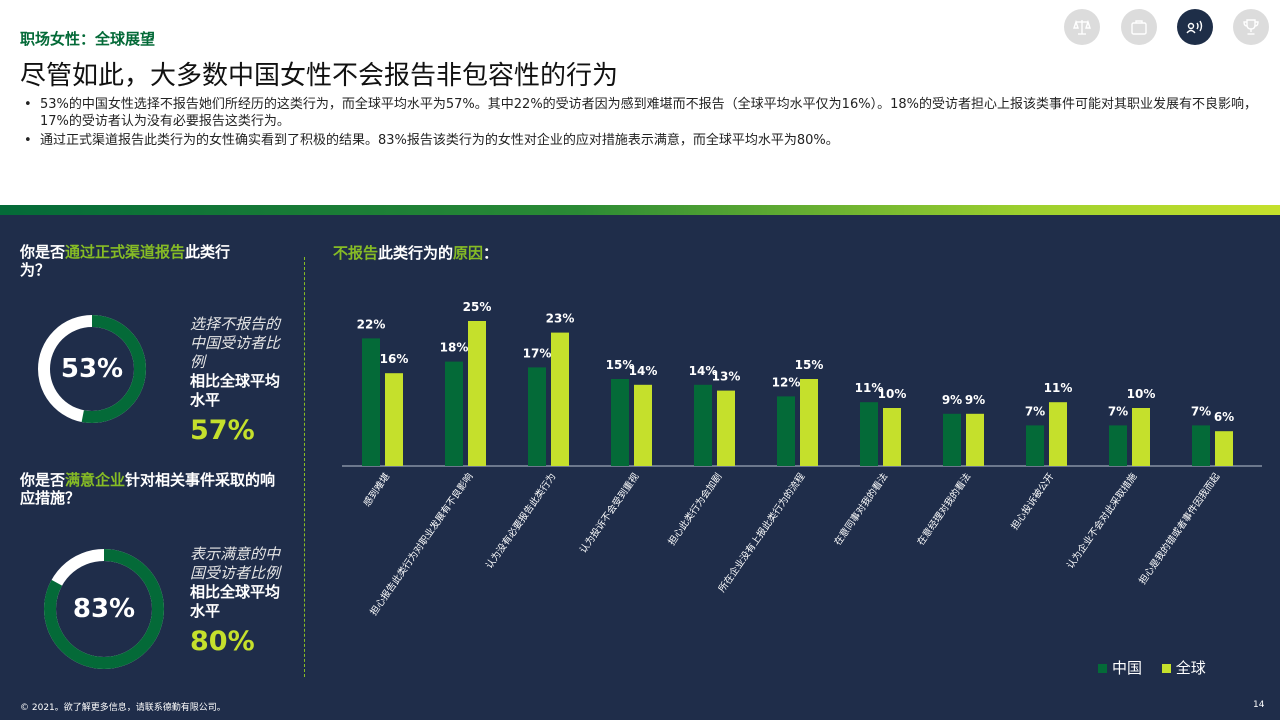 This screenshot has height=720, width=1280. I want to click on category-label-6: 在意同事对我的看法, so click(861, 509).